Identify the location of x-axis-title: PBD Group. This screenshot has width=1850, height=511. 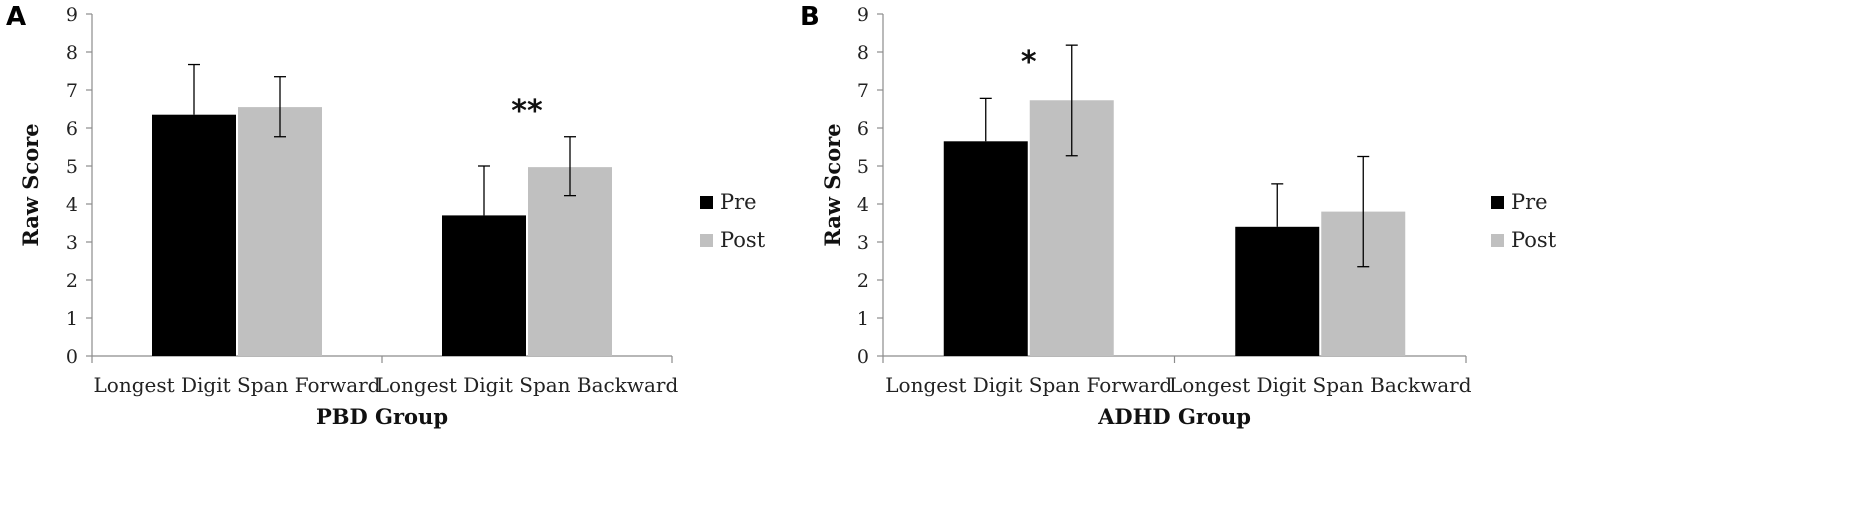
(382, 416).